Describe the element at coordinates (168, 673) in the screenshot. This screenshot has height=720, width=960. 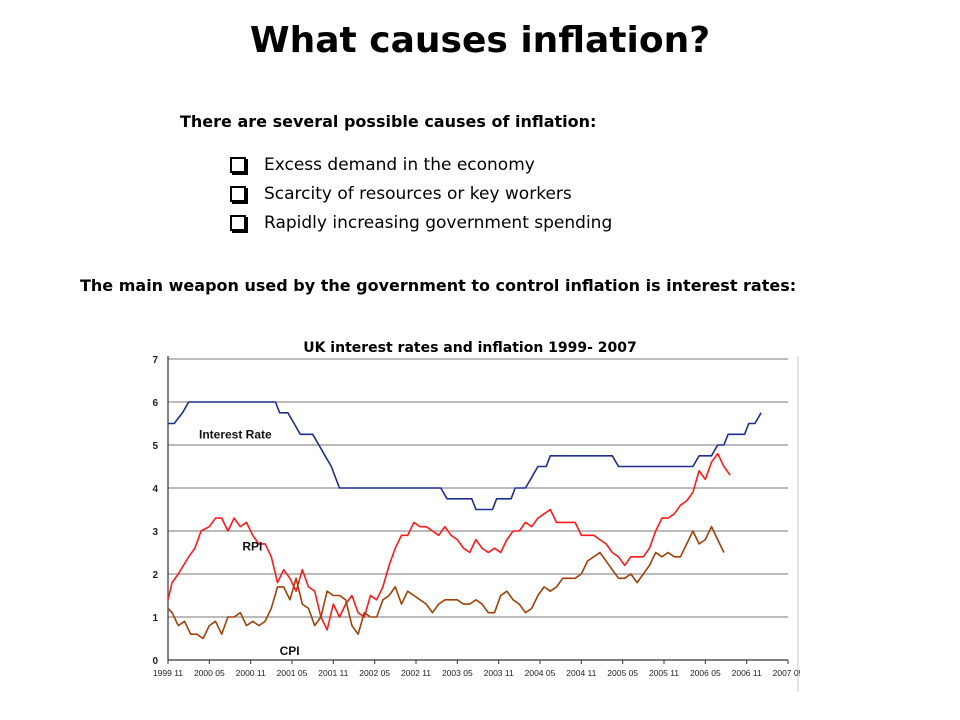
I see `x-tick-label: 1999 11` at that location.